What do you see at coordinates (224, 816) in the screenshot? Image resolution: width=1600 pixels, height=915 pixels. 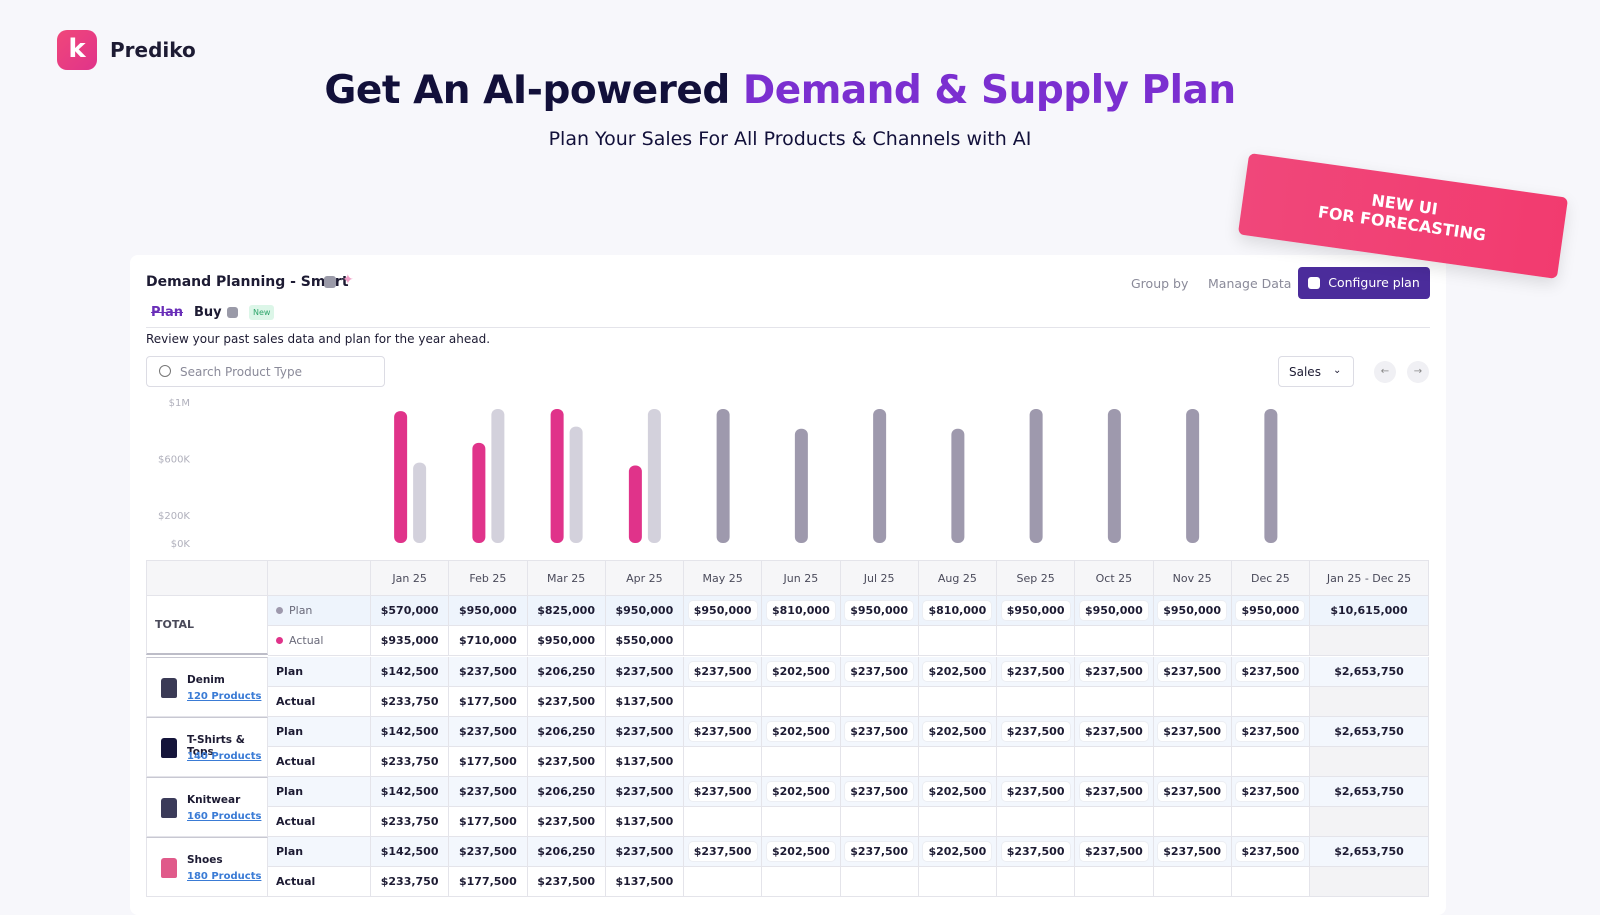 I see `products-link: 160 Products` at bounding box center [224, 816].